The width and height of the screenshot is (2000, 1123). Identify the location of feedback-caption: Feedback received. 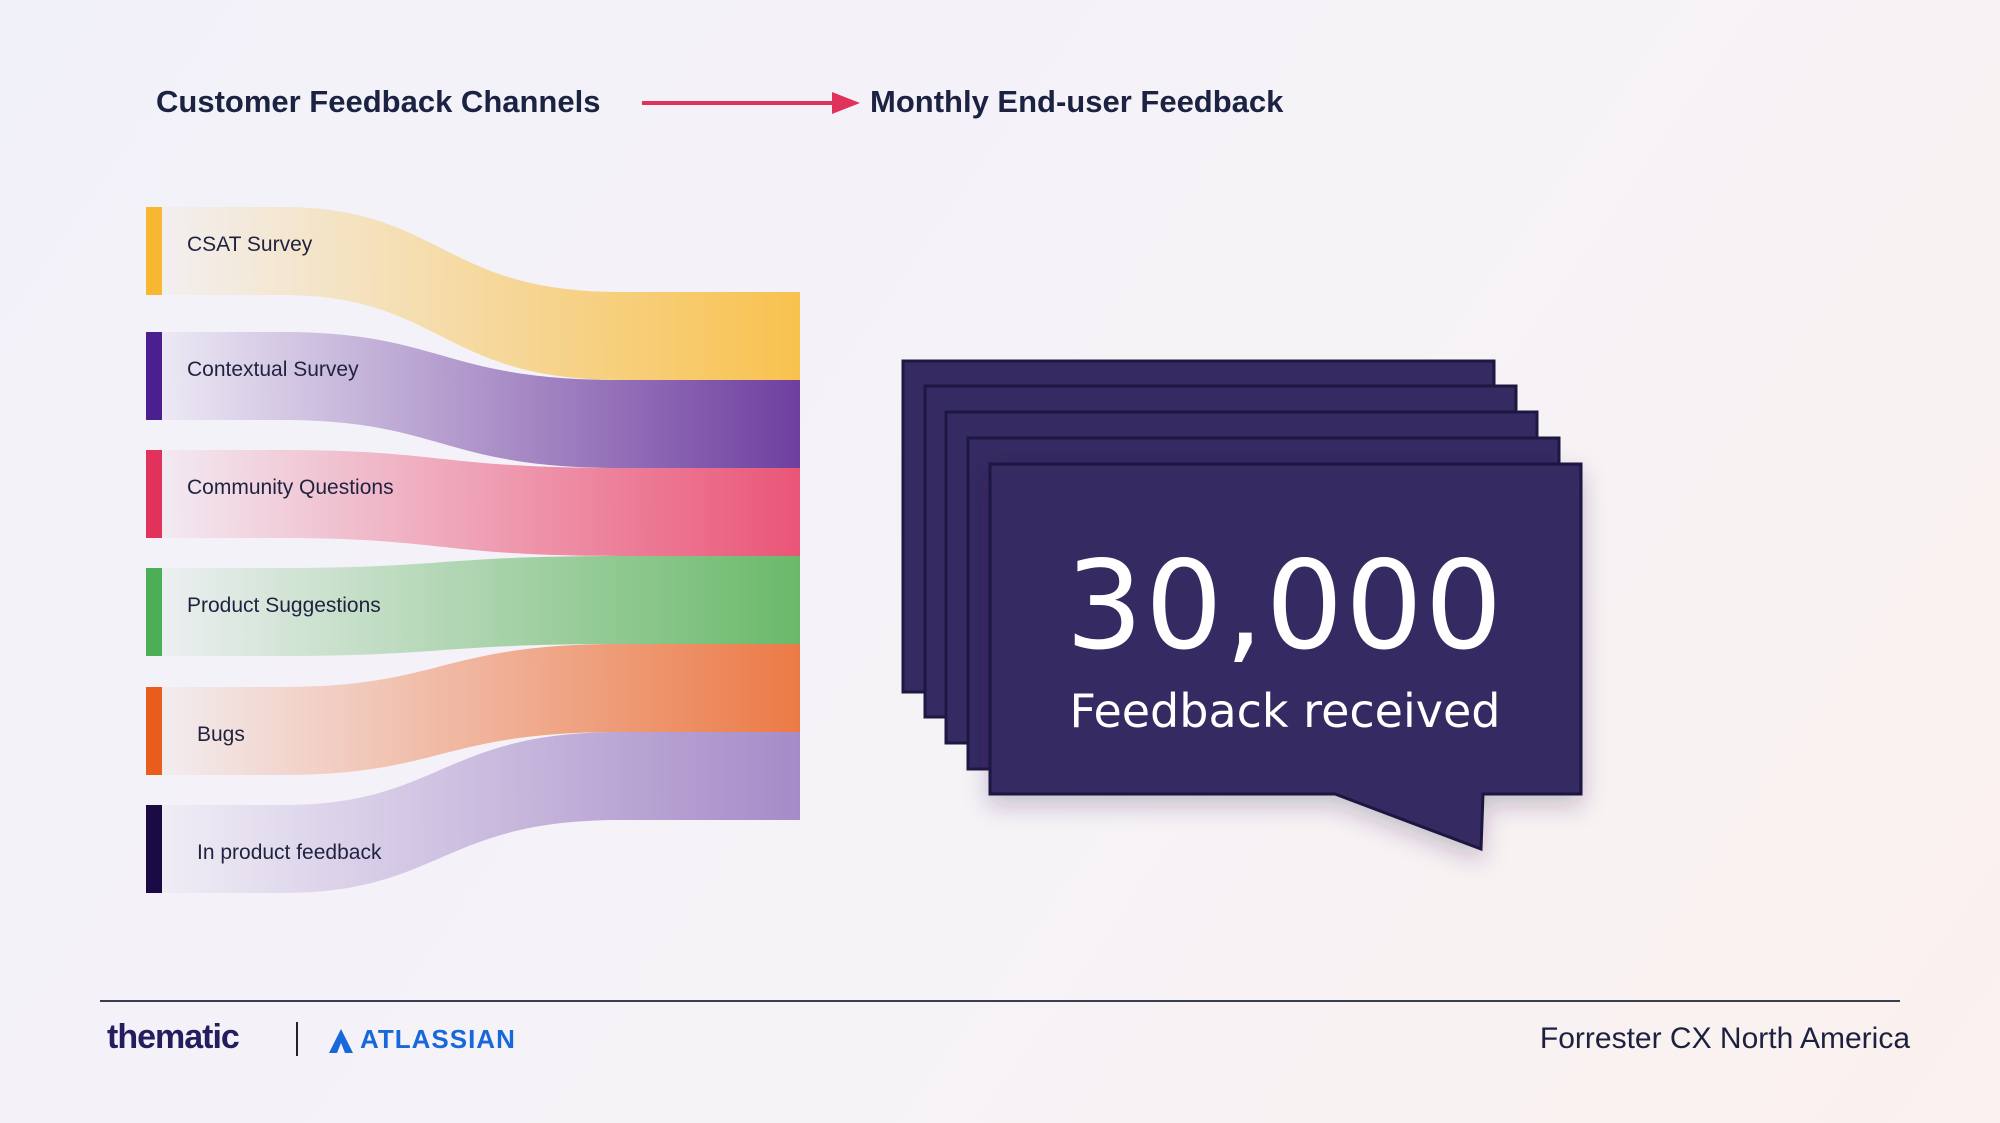
(1285, 711).